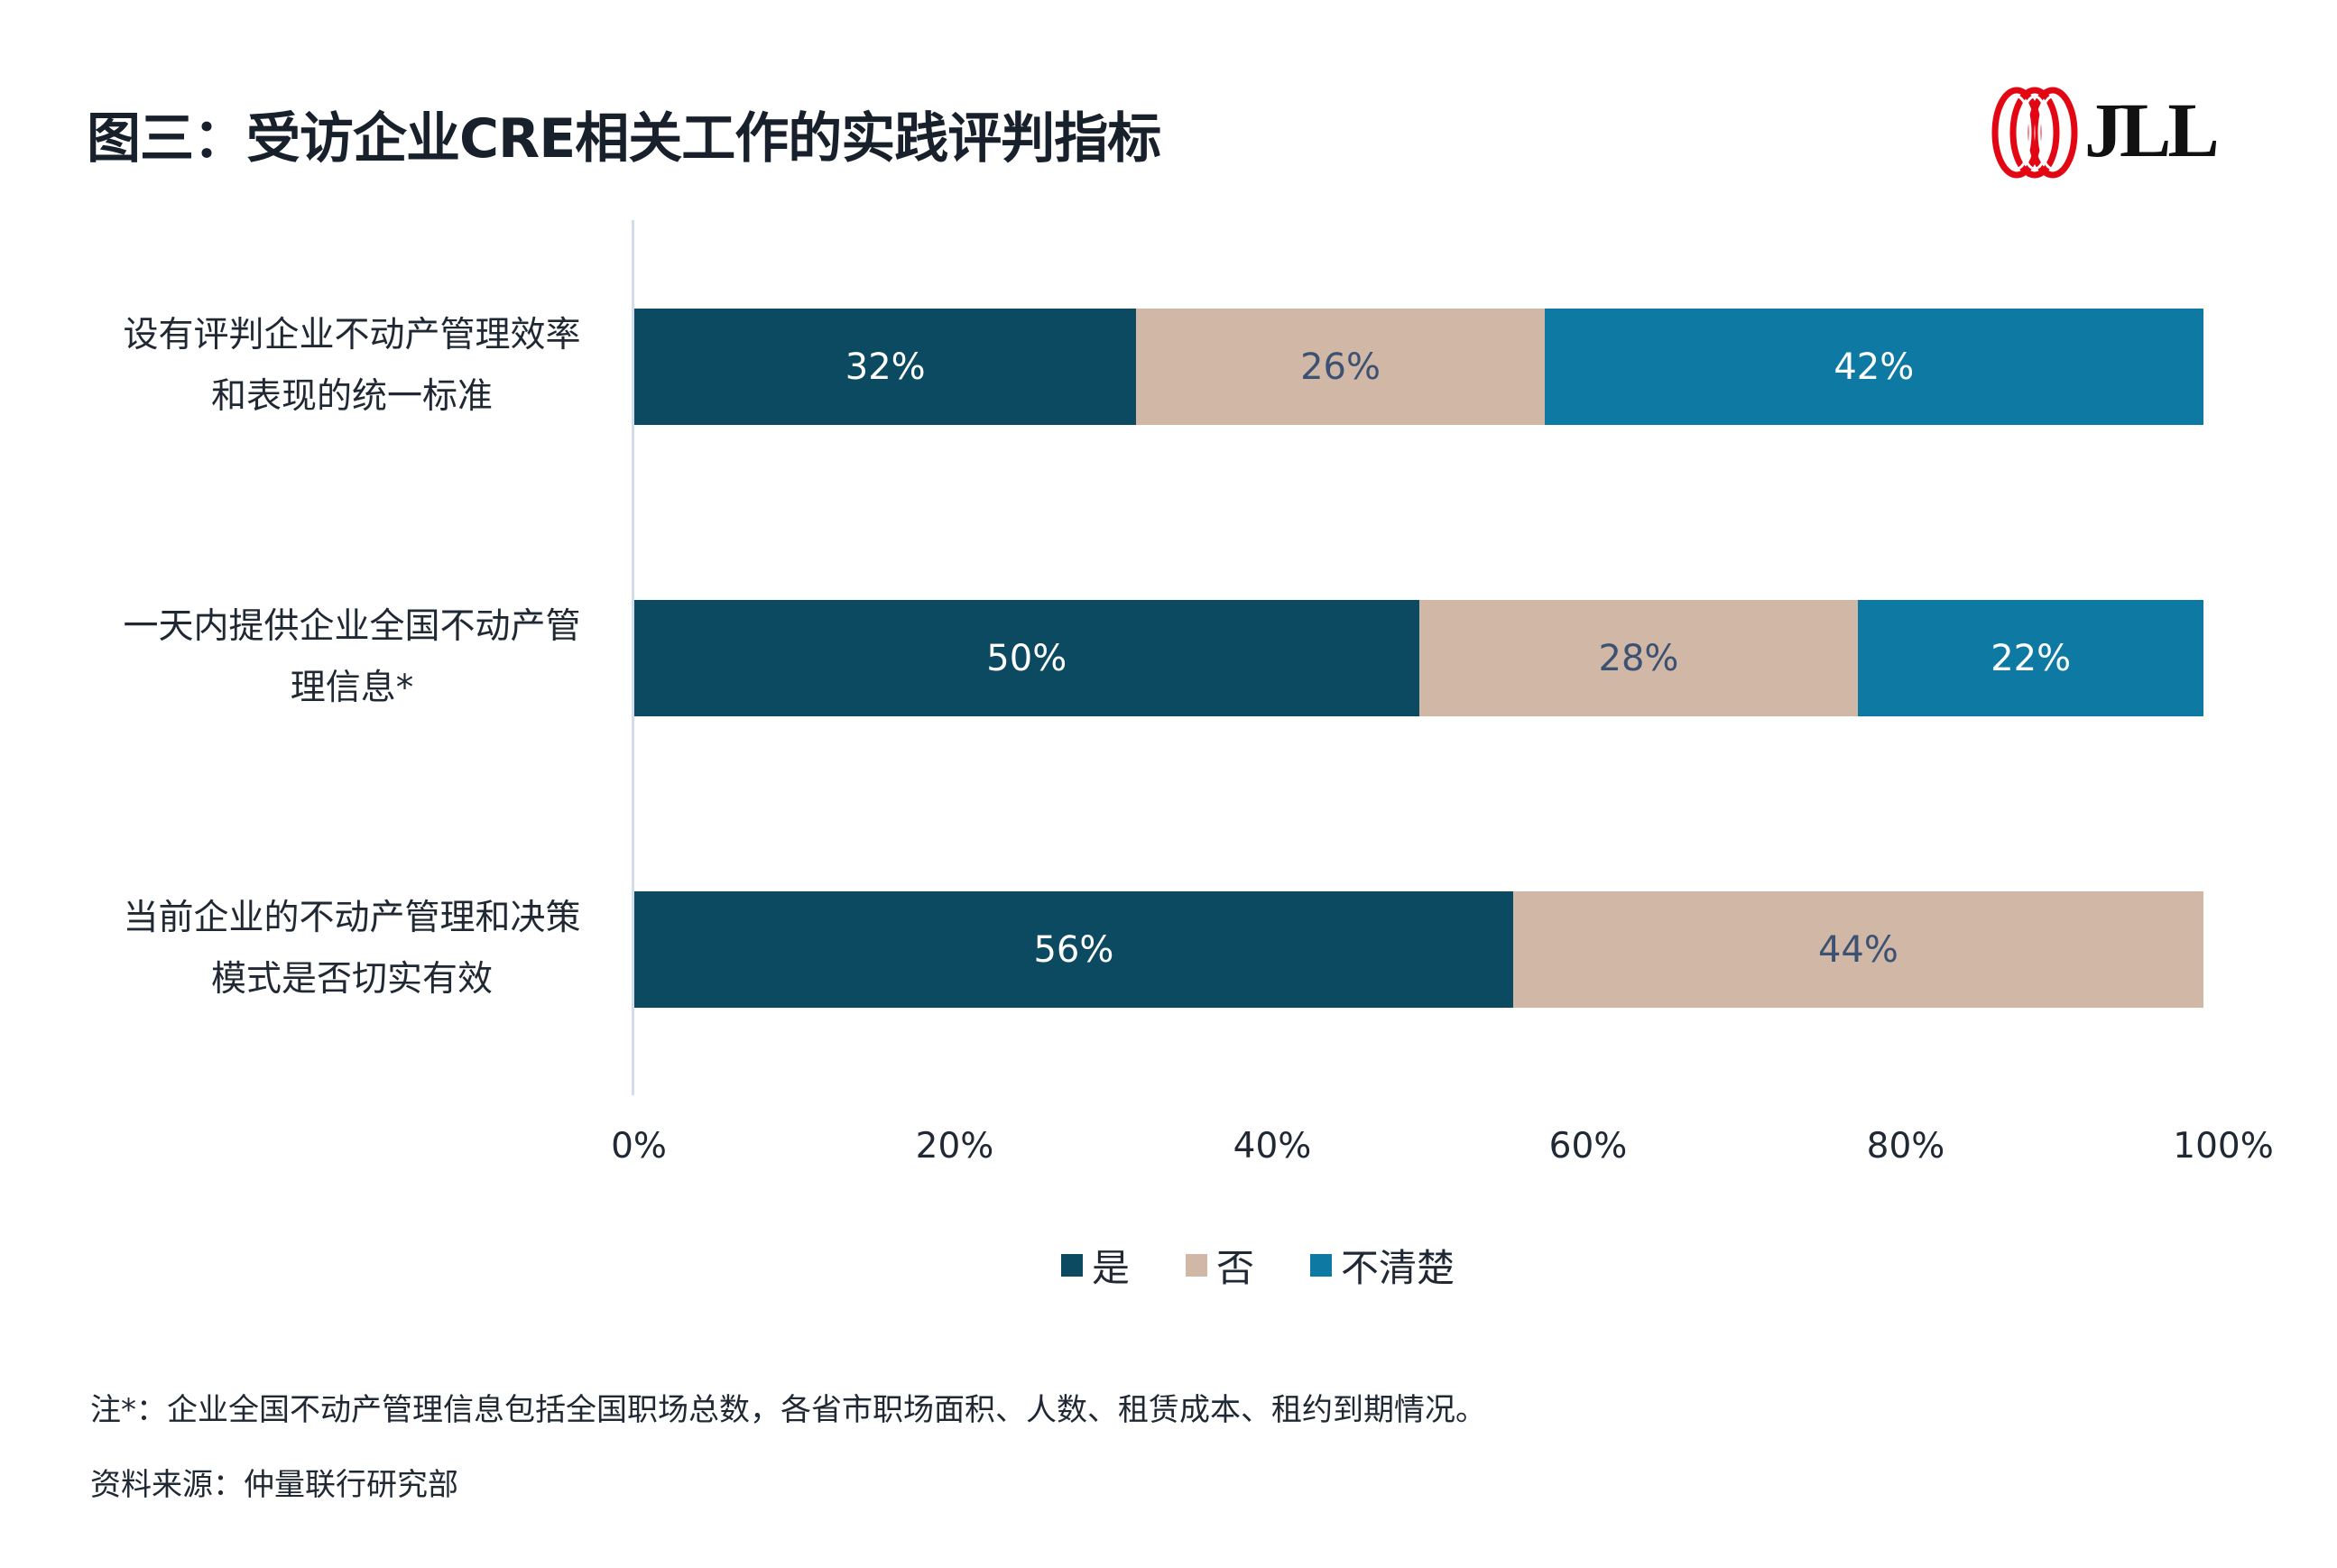 Image resolution: width=2337 pixels, height=1568 pixels. I want to click on data-label: 50%, so click(1026, 658).